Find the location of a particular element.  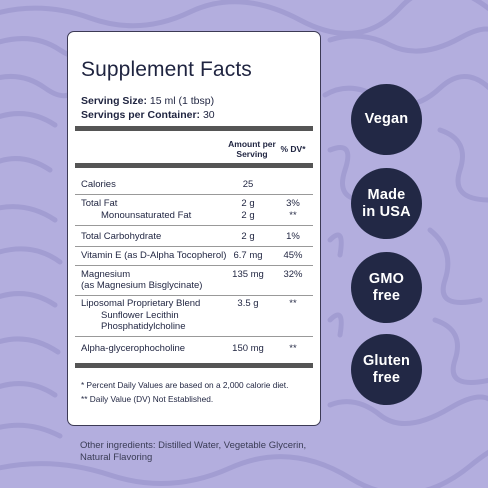

row-amount: 150 mg is located at coordinates (248, 348).